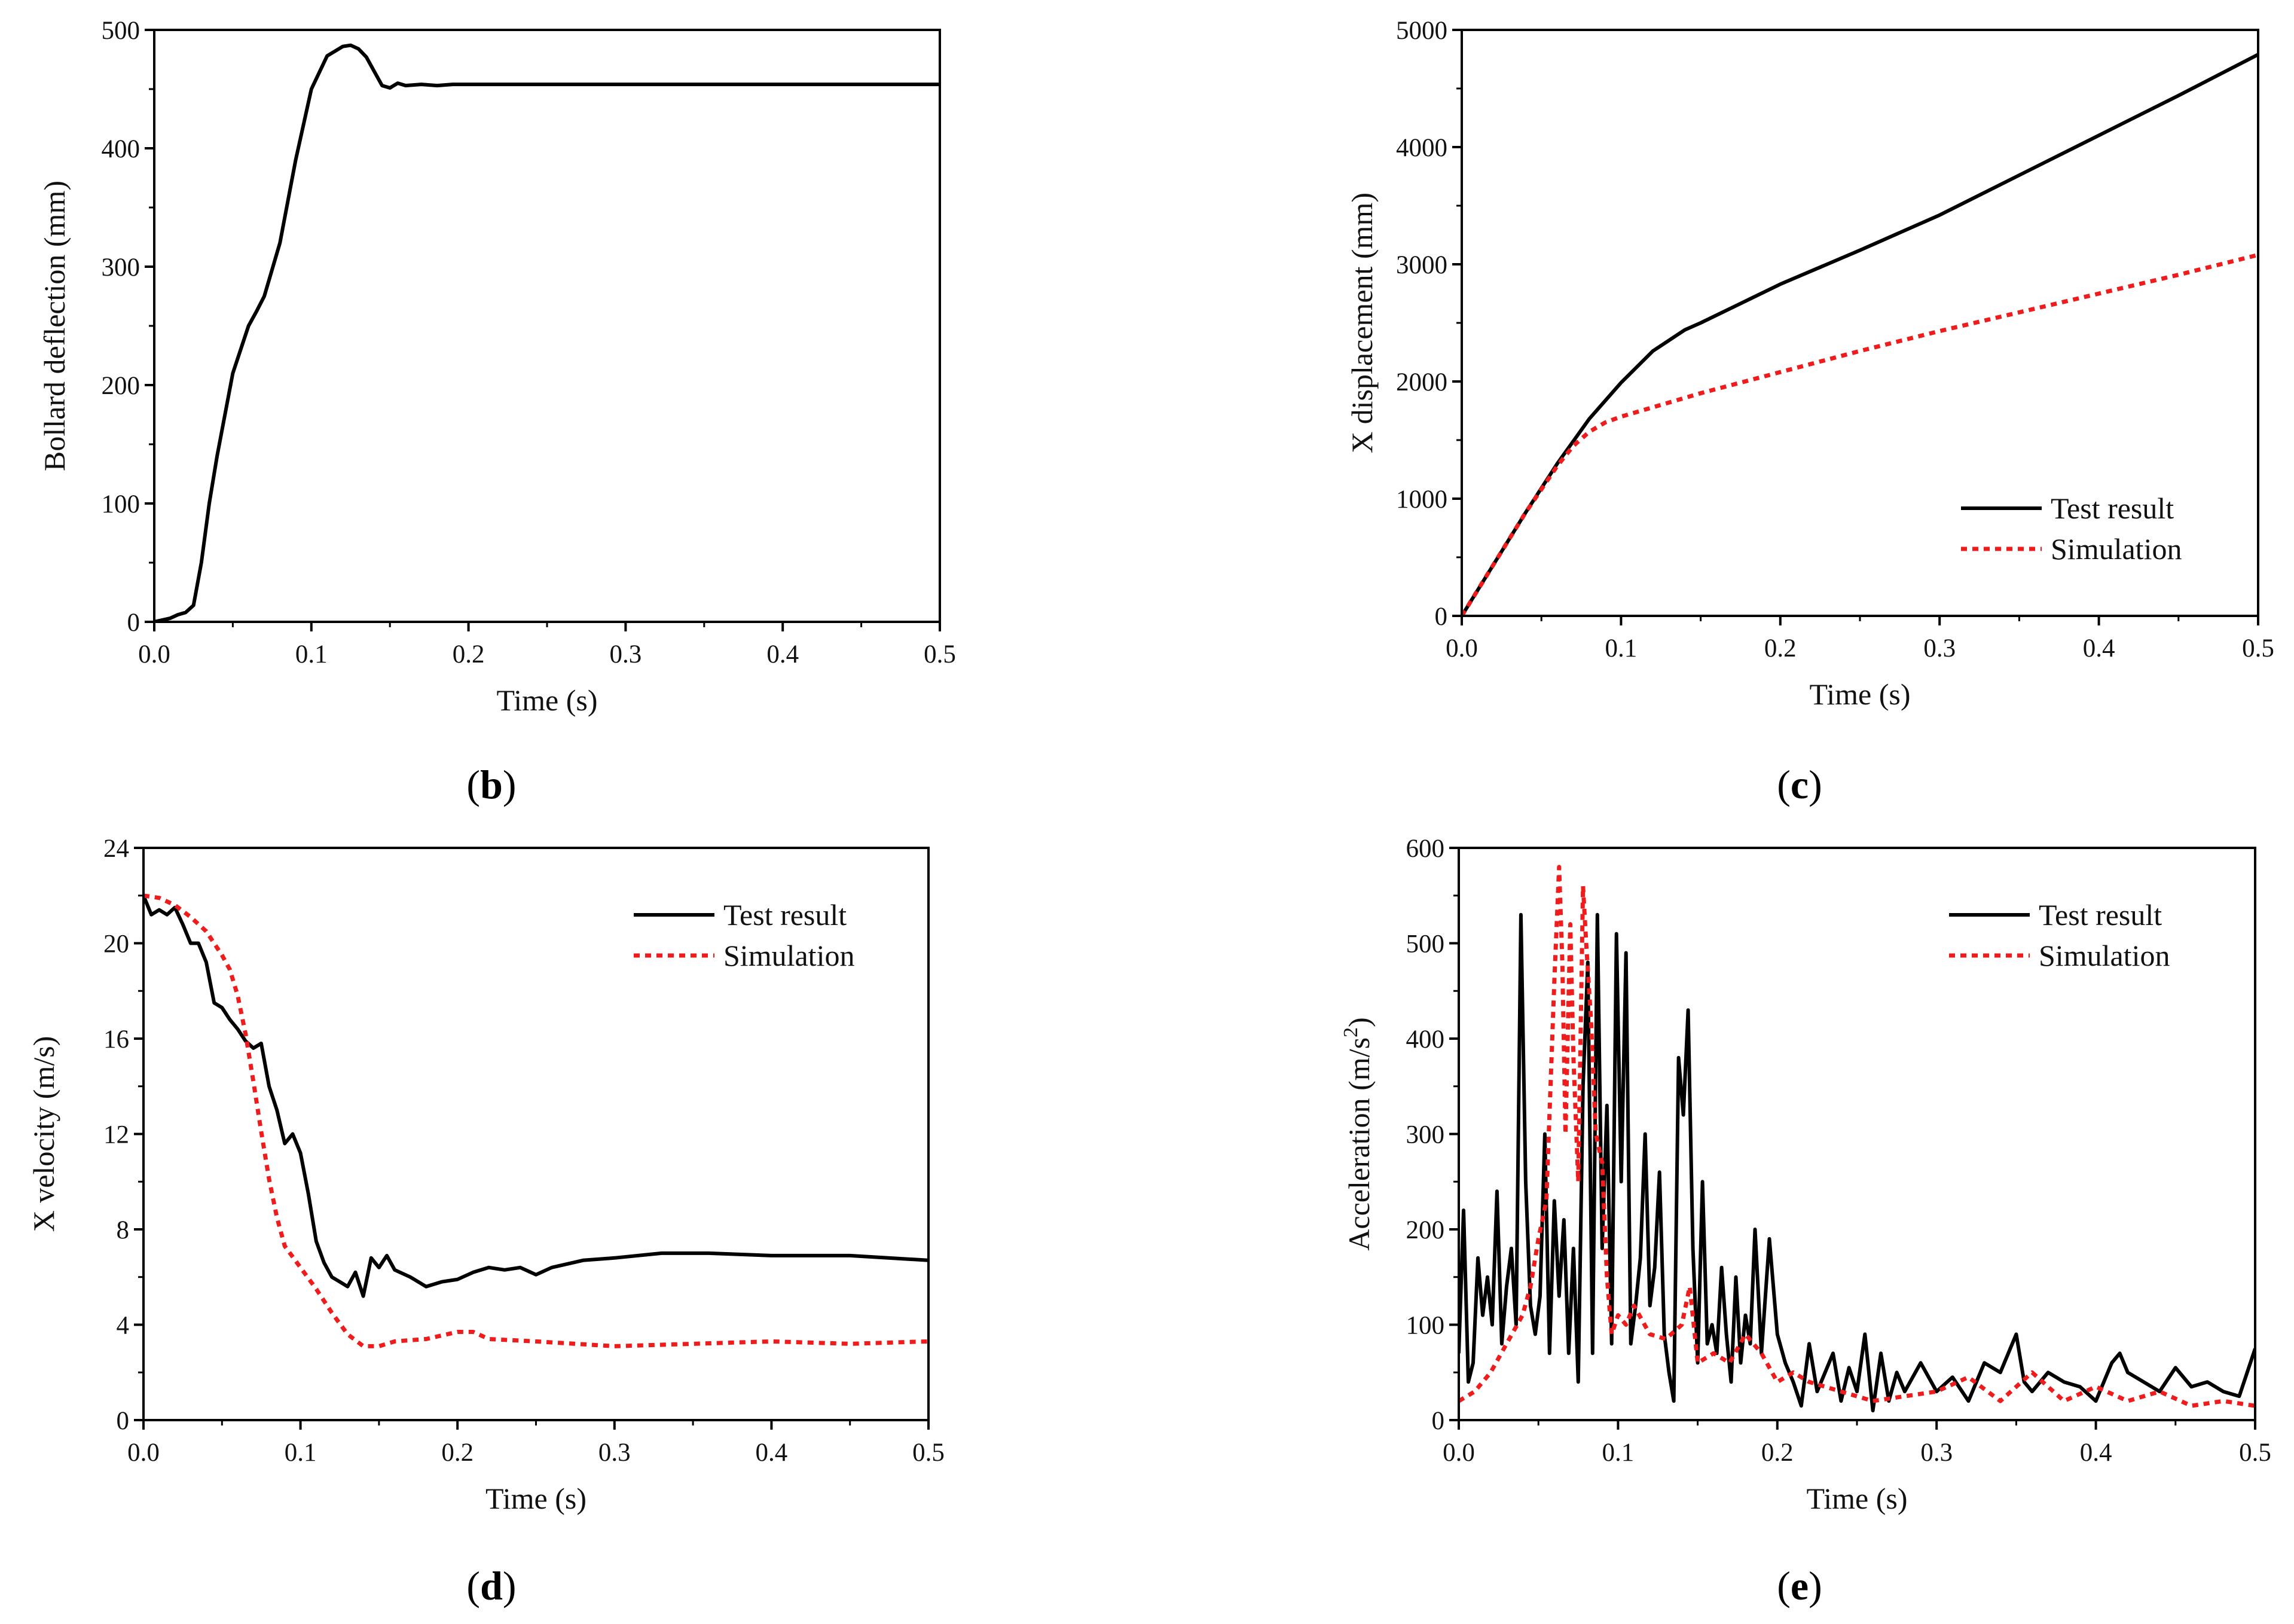 The width and height of the screenshot is (2294, 1624). I want to click on chart-b-y-tick-label: 200, so click(121, 386).